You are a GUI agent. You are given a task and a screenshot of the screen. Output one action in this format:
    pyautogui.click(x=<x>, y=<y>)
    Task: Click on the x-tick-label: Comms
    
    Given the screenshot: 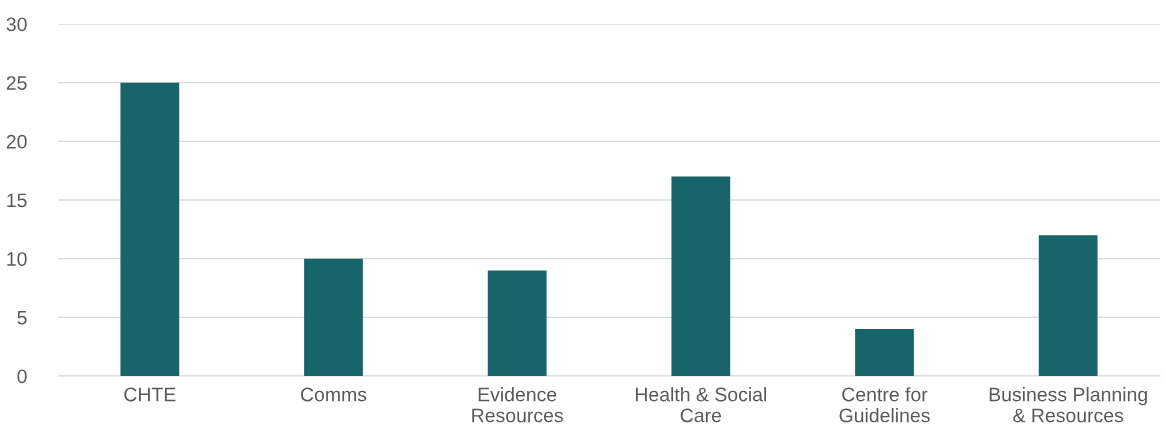 What is the action you would take?
    pyautogui.click(x=334, y=394)
    